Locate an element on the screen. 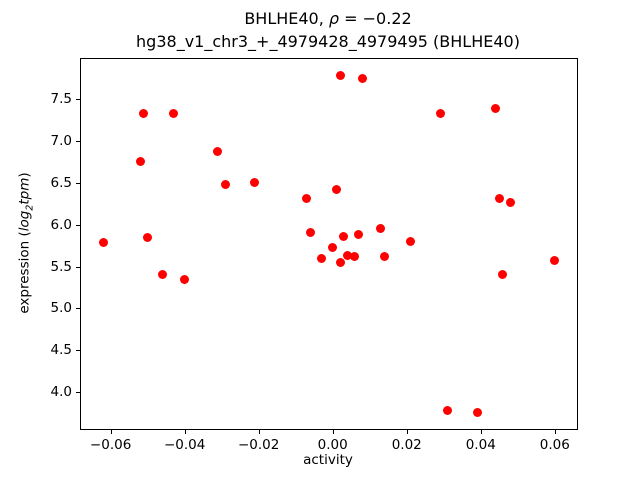 Image resolution: width=640 pixels, height=480 pixels. x-tick-label: 0.04 is located at coordinates (480, 445).